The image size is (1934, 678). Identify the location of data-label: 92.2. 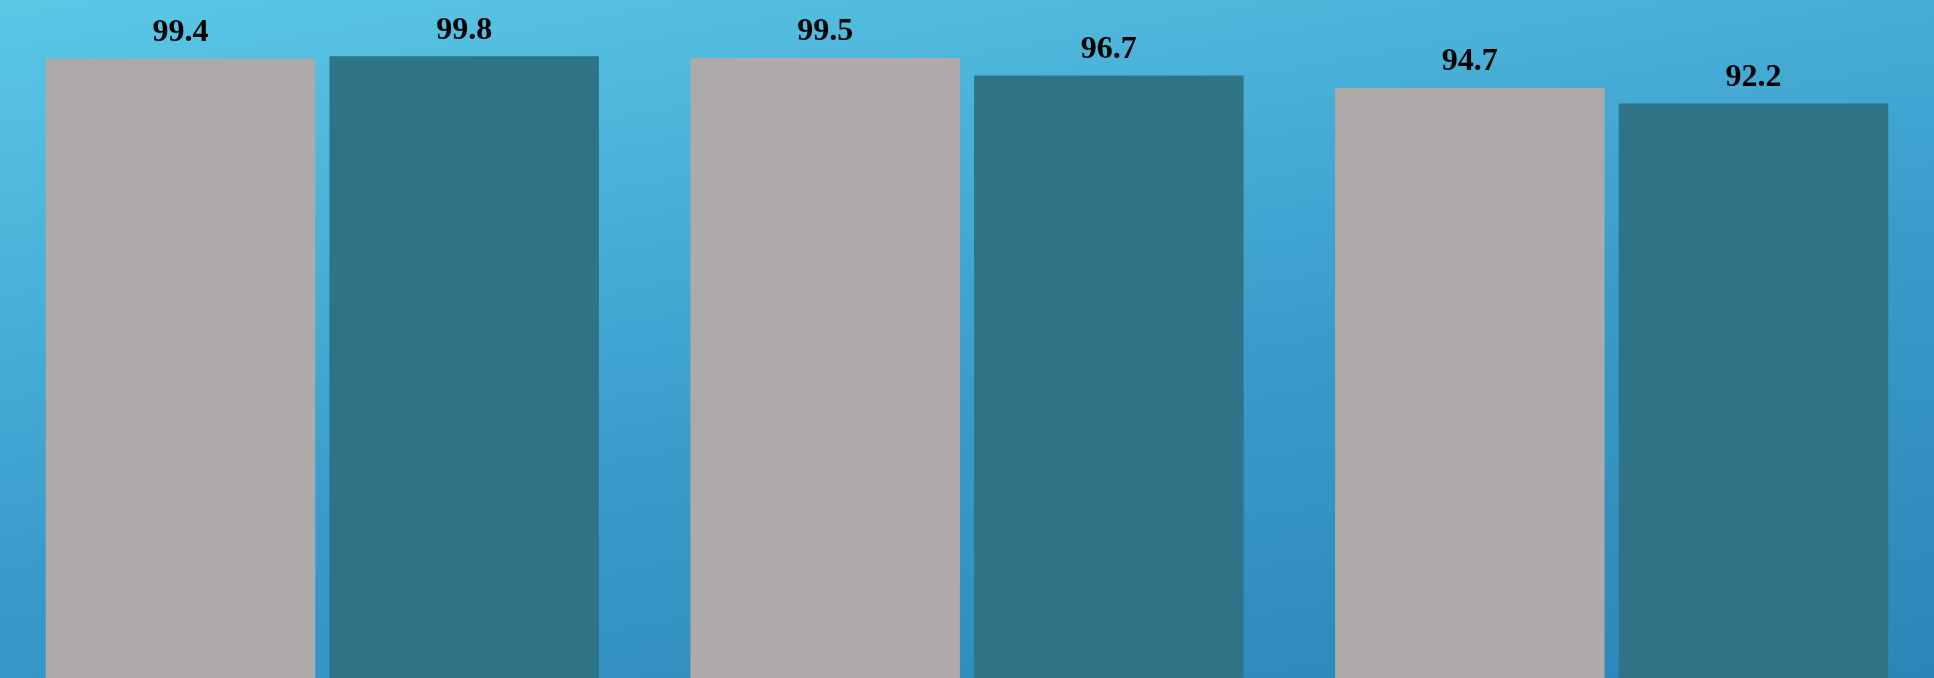
(1753, 74).